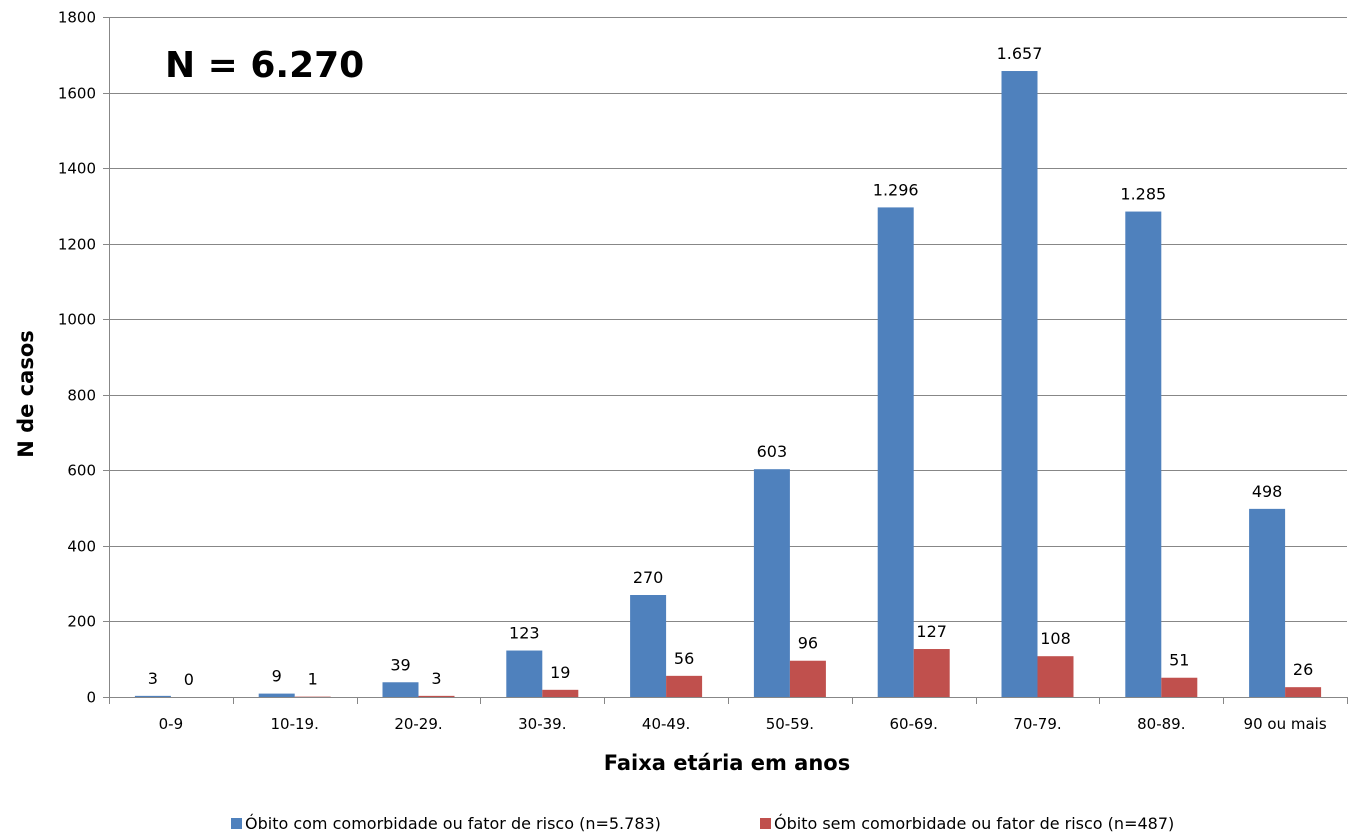 The width and height of the screenshot is (1349, 834). Describe the element at coordinates (914, 724) in the screenshot. I see `x-tick-label-6: 60-69.` at that location.